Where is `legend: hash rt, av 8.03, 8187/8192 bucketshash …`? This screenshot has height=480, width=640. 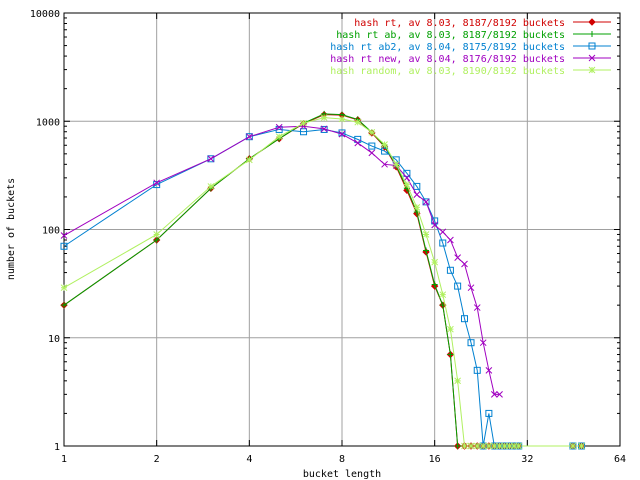 legend: hash rt, av 8.03, 8187/8192 bucketshash … is located at coordinates (470, 47).